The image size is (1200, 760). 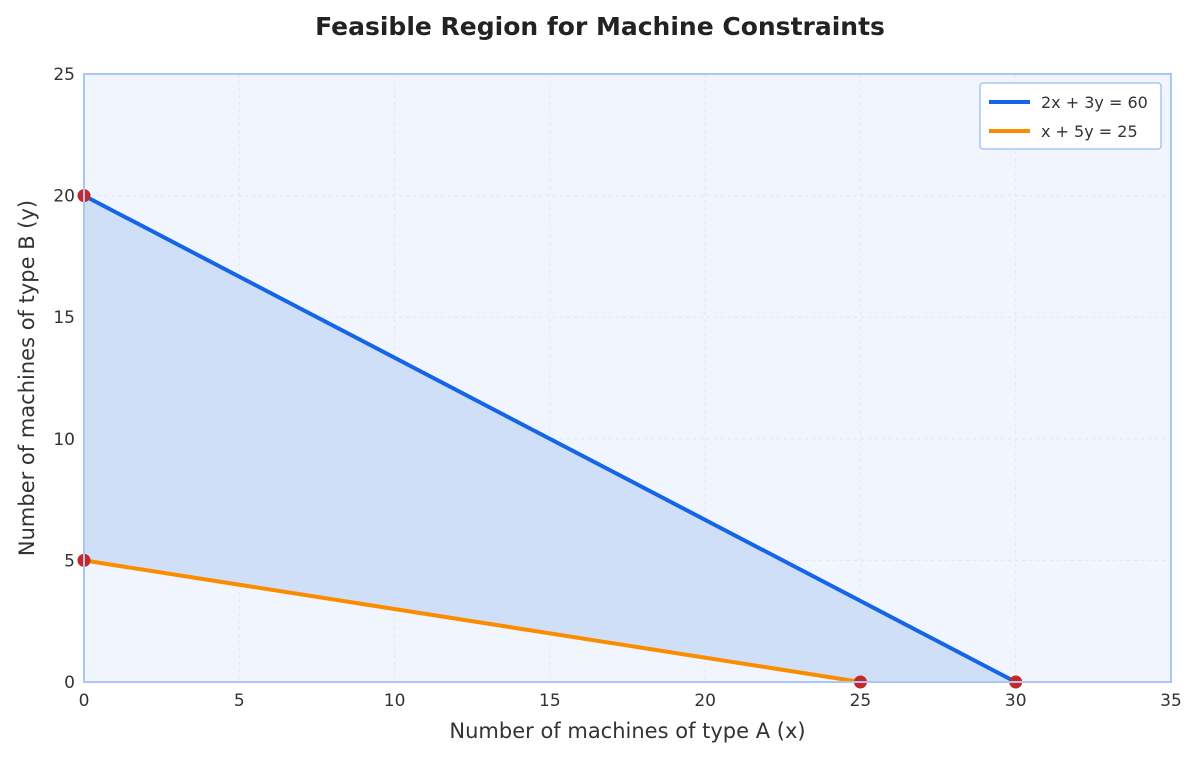 I want to click on chart-title: Feasible Region for Machine Constraints, so click(x=600, y=26).